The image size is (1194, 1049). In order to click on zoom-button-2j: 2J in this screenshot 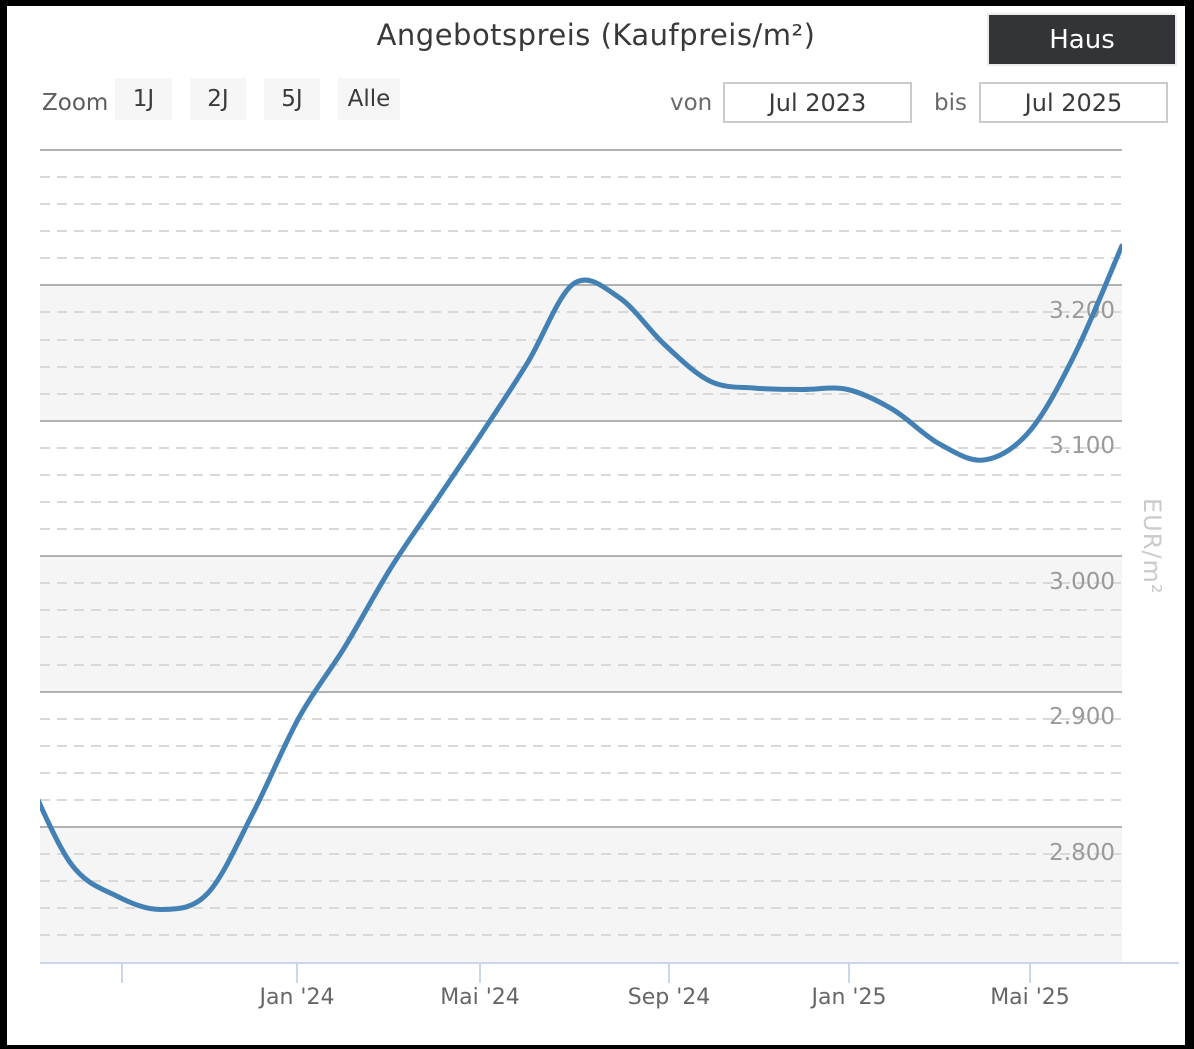, I will do `click(218, 99)`.